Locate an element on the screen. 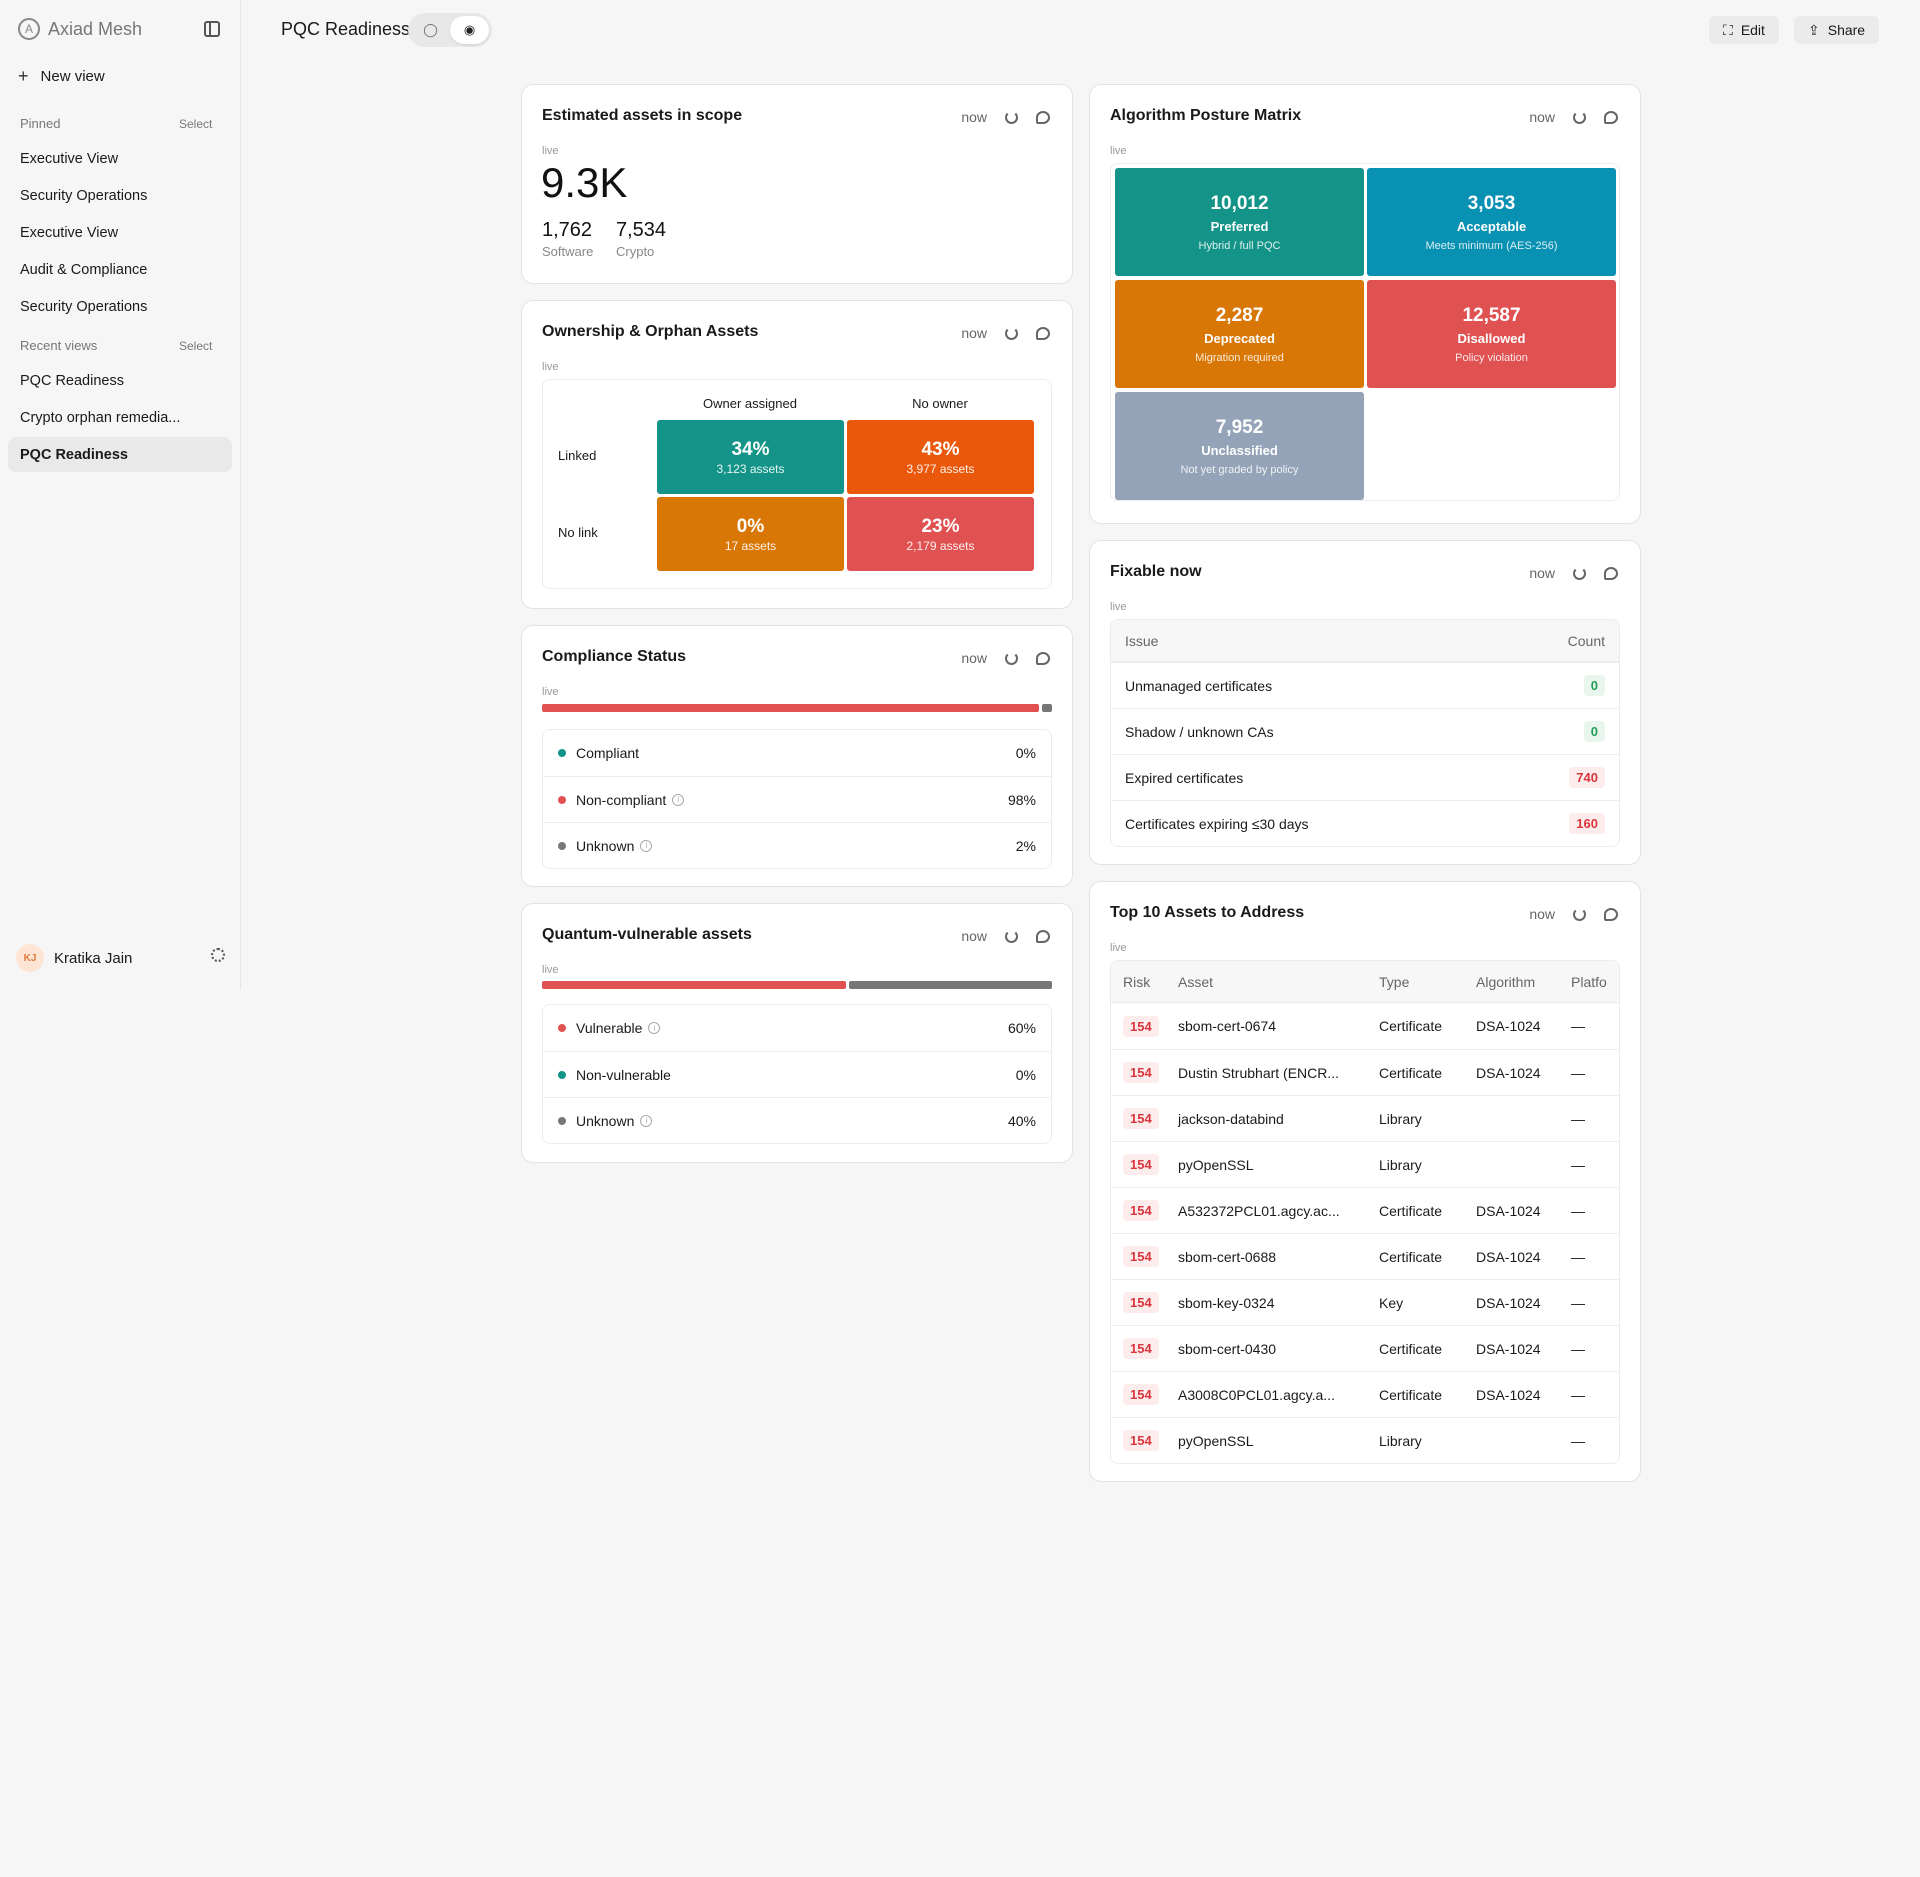  type-cell: Library is located at coordinates (1400, 1118).